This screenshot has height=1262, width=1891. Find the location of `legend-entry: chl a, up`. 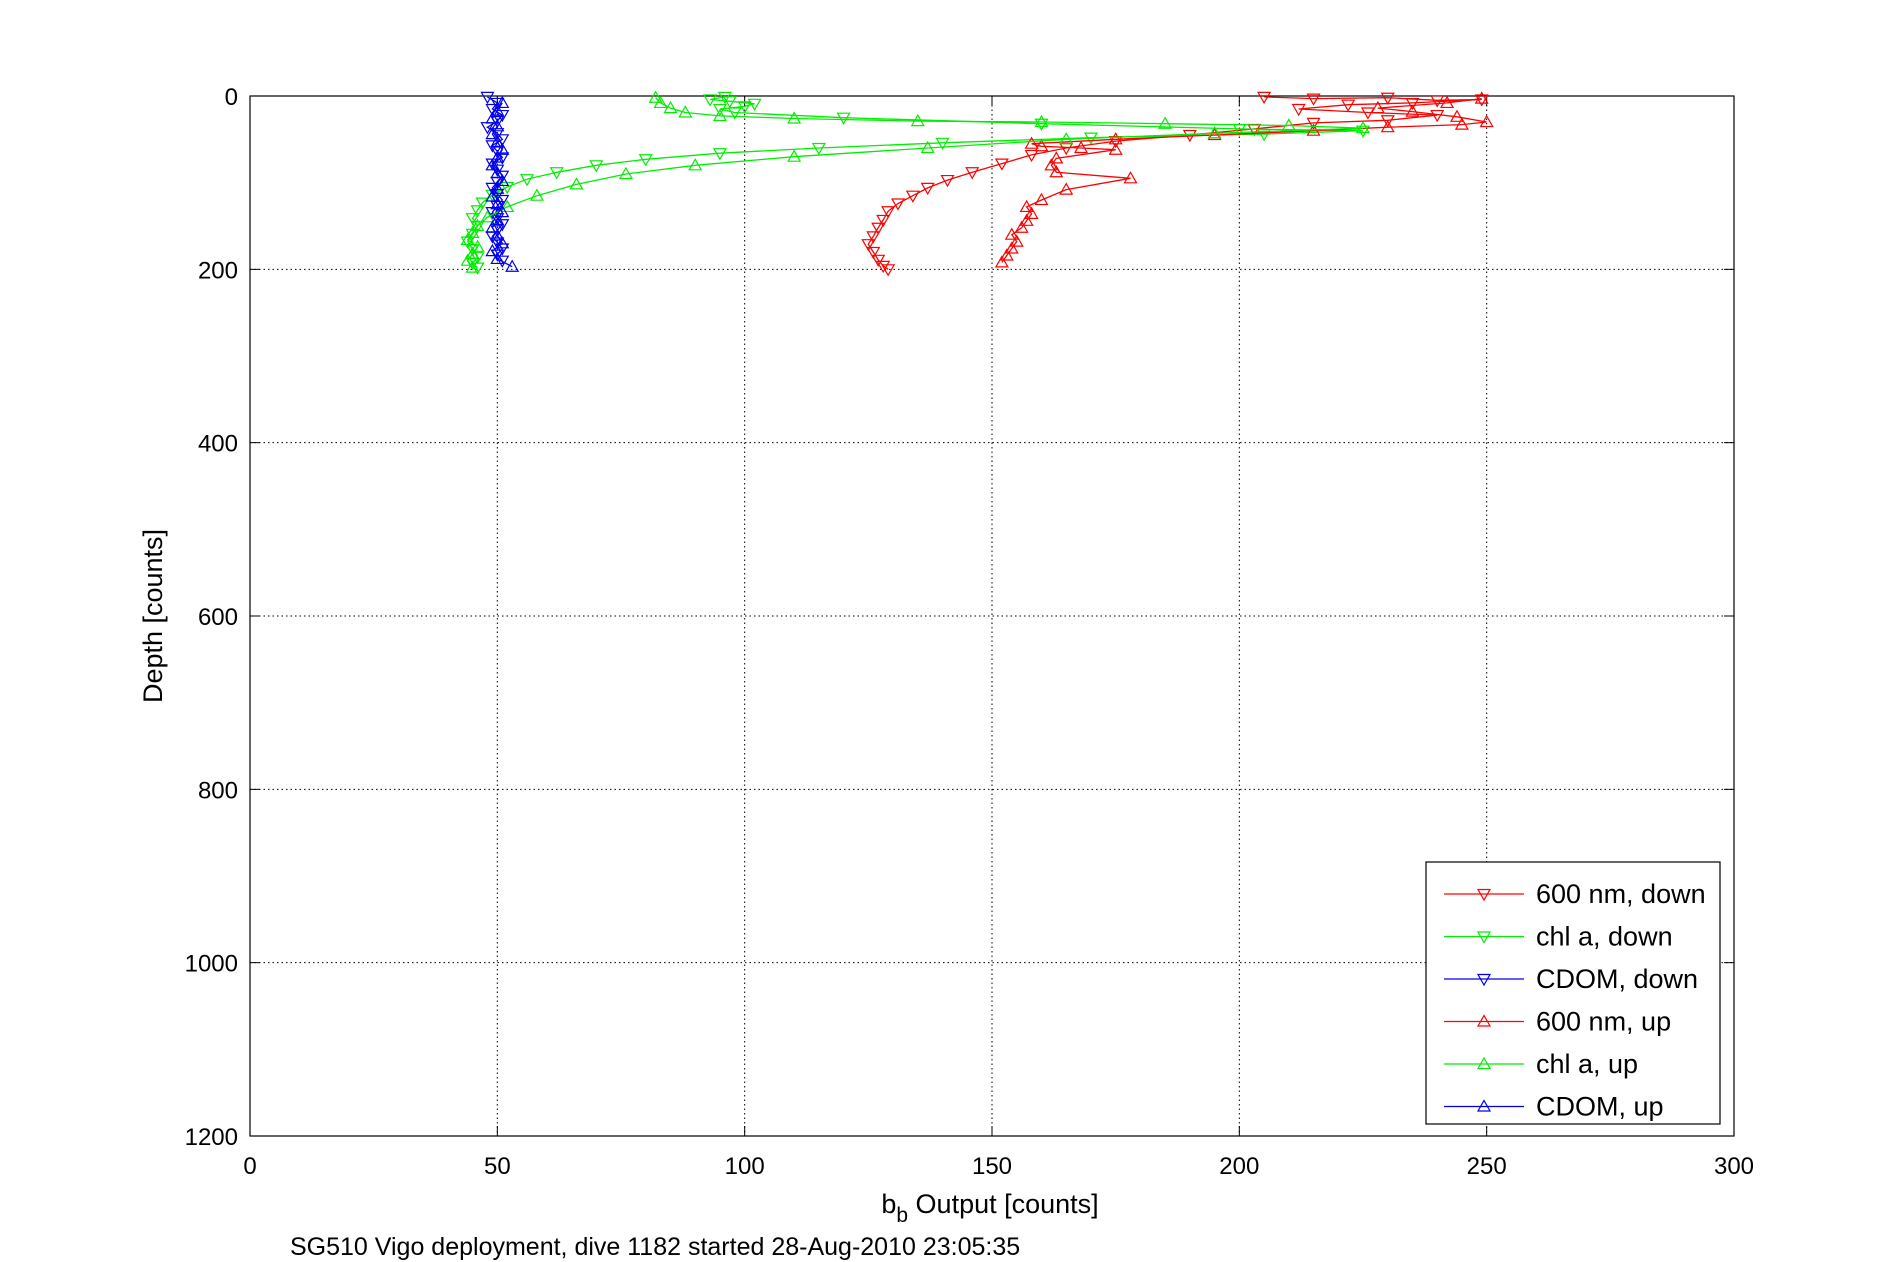

legend-entry: chl a, up is located at coordinates (1541, 1064).